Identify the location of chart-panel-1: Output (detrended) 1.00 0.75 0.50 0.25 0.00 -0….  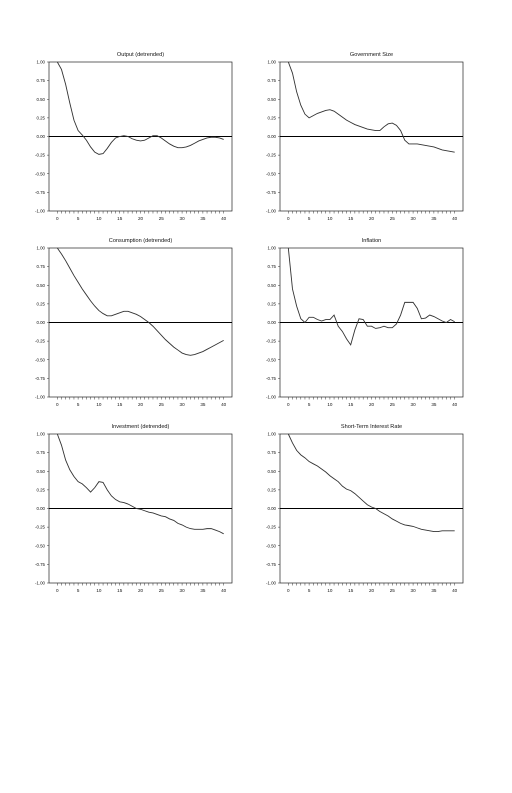
(134, 136).